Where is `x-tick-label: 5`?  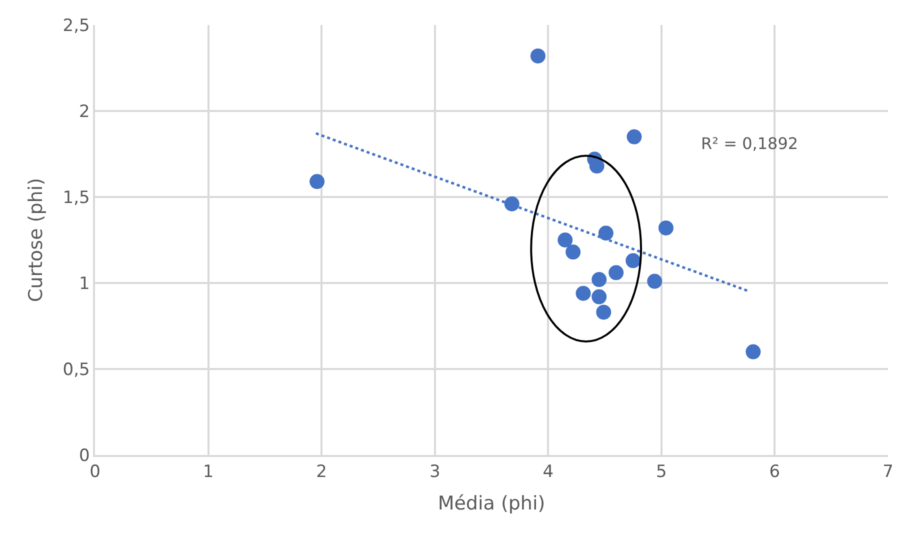
x-tick-label: 5 is located at coordinates (661, 472).